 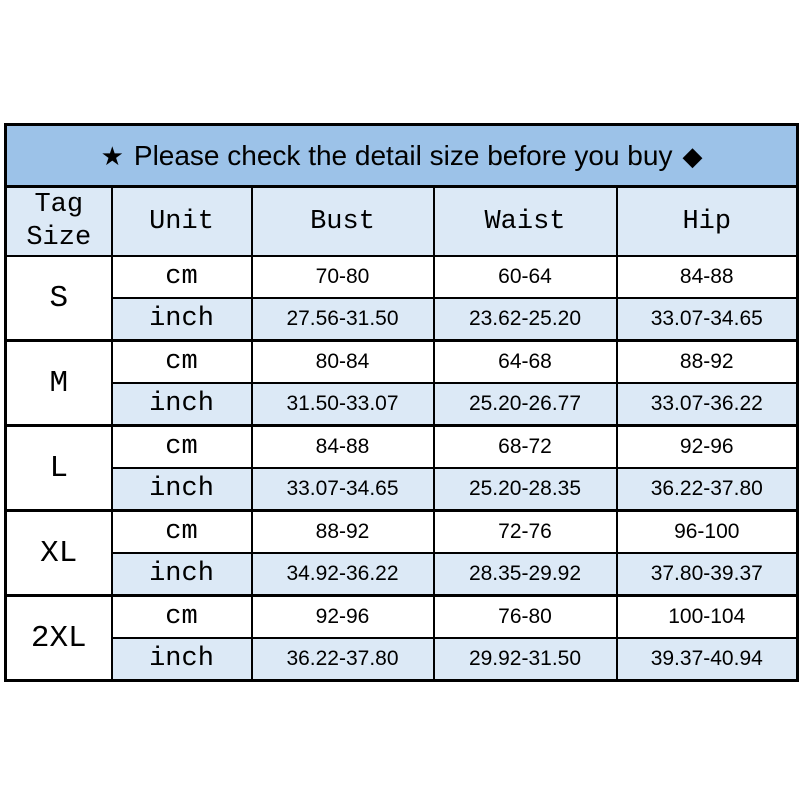 What do you see at coordinates (342, 319) in the screenshot?
I see `cell-bust-inch: 27.56-31.50` at bounding box center [342, 319].